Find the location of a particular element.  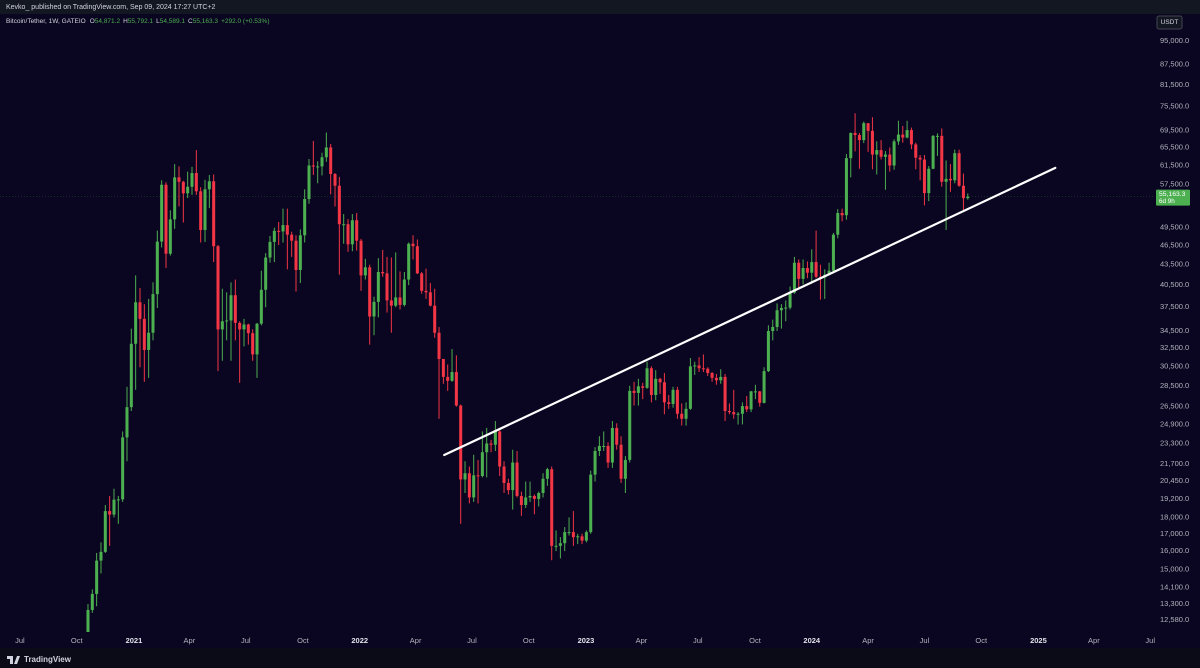

legend-value: 54,589.1 is located at coordinates (173, 21).